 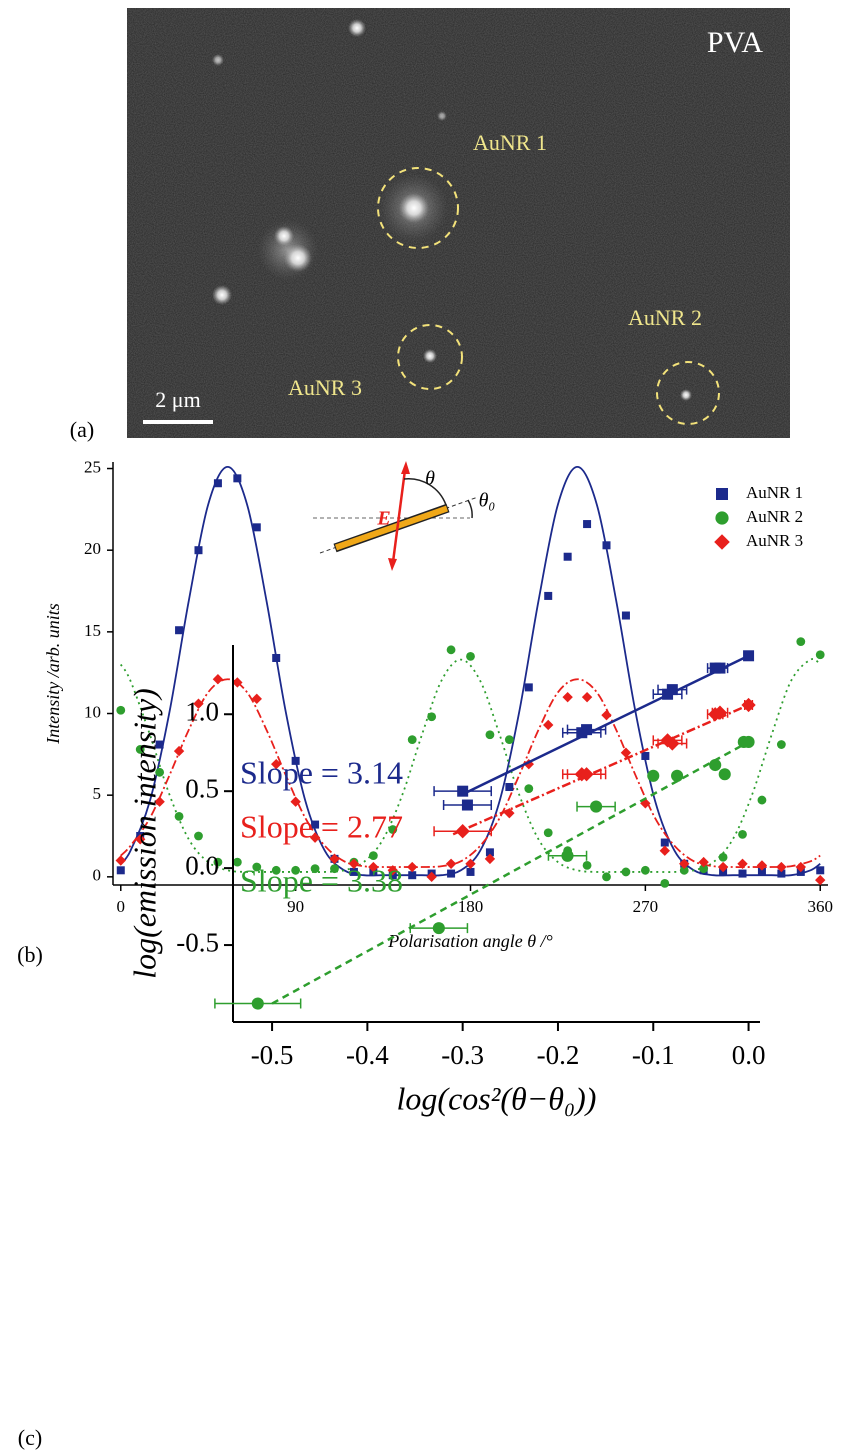 I want to click on fit-line, so click(x=470, y=765).